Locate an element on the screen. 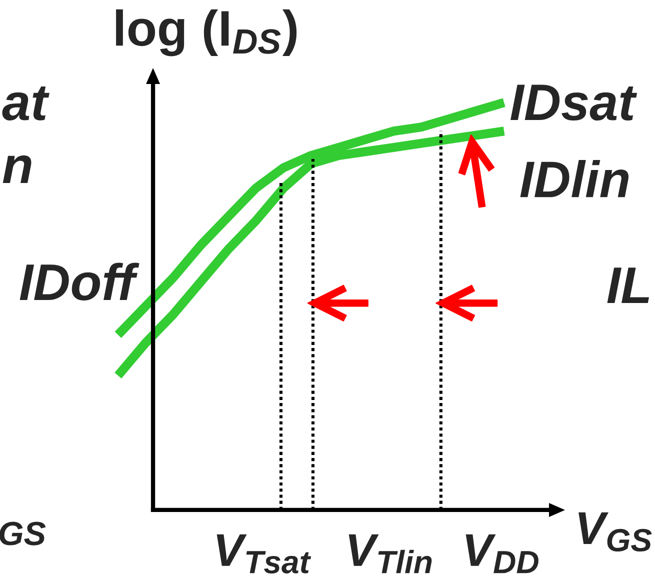 Image resolution: width=655 pixels, height=588 pixels. text: IL is located at coordinates (628, 285).